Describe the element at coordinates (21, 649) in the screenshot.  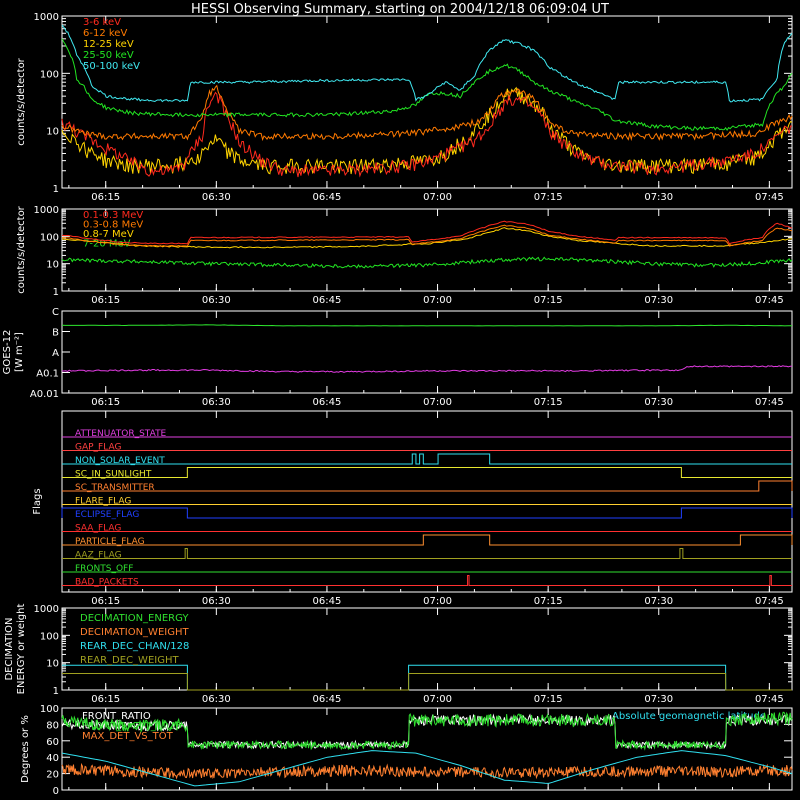
I see `y-axis-label-2: ENERGY or weight` at that location.